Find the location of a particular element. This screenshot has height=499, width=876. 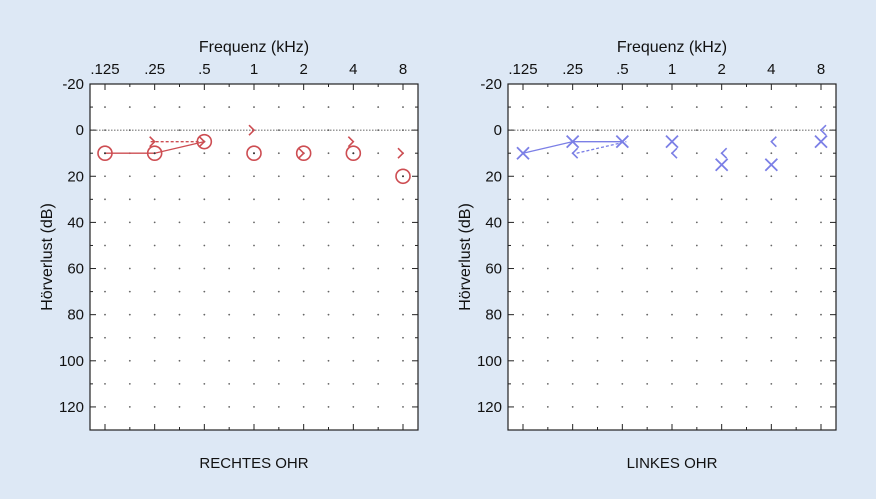

y-tick-label: 120 is located at coordinates (489, 407).